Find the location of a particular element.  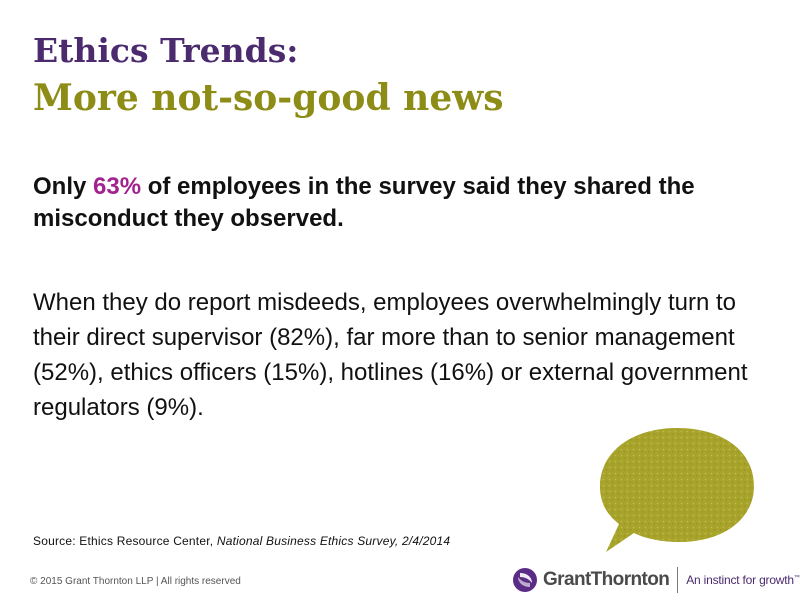

grant-thornton-logo: GrantThornton An instinct for growth™ is located at coordinates (656, 580).